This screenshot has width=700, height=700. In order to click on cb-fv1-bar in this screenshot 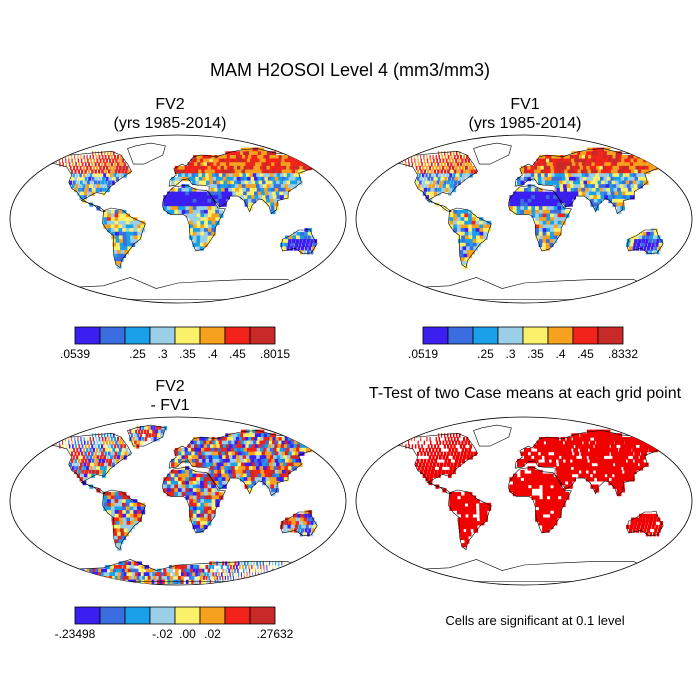, I will do `click(523, 335)`.